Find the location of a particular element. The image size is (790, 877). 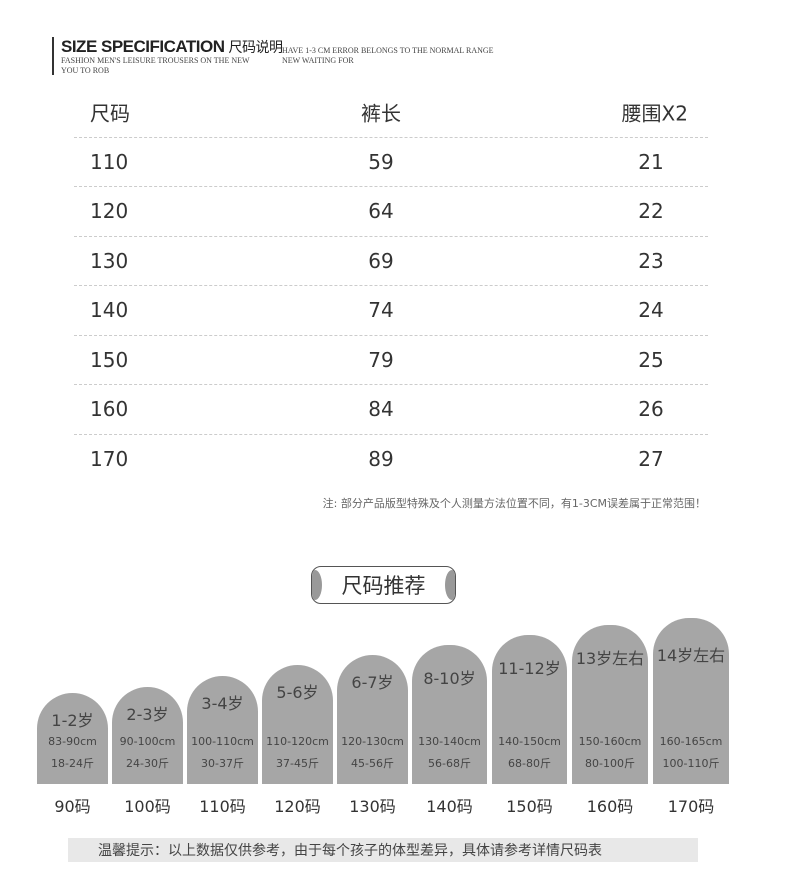

size-label: 110码 is located at coordinates (222, 806).